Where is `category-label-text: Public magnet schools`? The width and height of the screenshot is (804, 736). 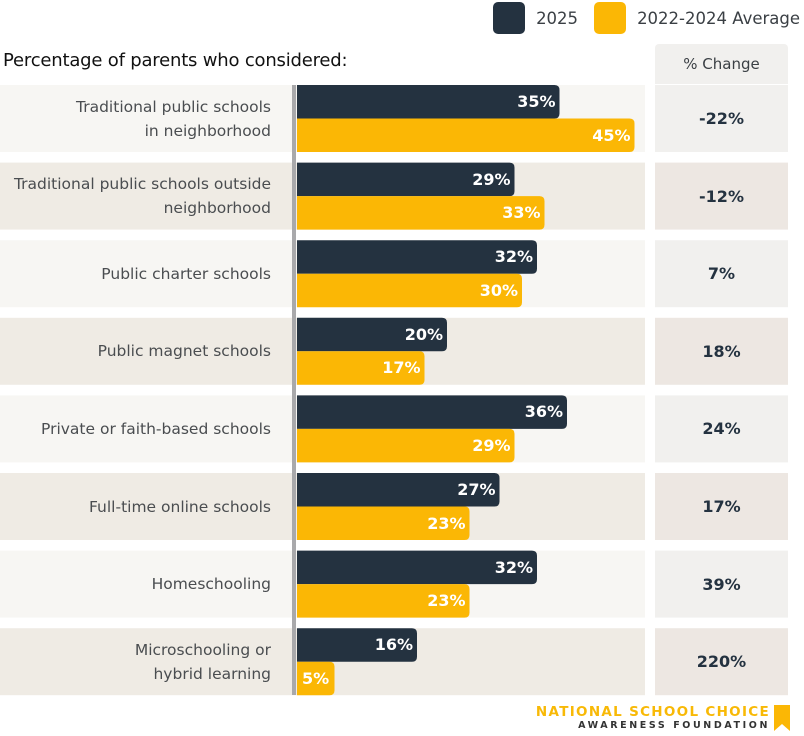 category-label-text: Public magnet schools is located at coordinates (184, 351).